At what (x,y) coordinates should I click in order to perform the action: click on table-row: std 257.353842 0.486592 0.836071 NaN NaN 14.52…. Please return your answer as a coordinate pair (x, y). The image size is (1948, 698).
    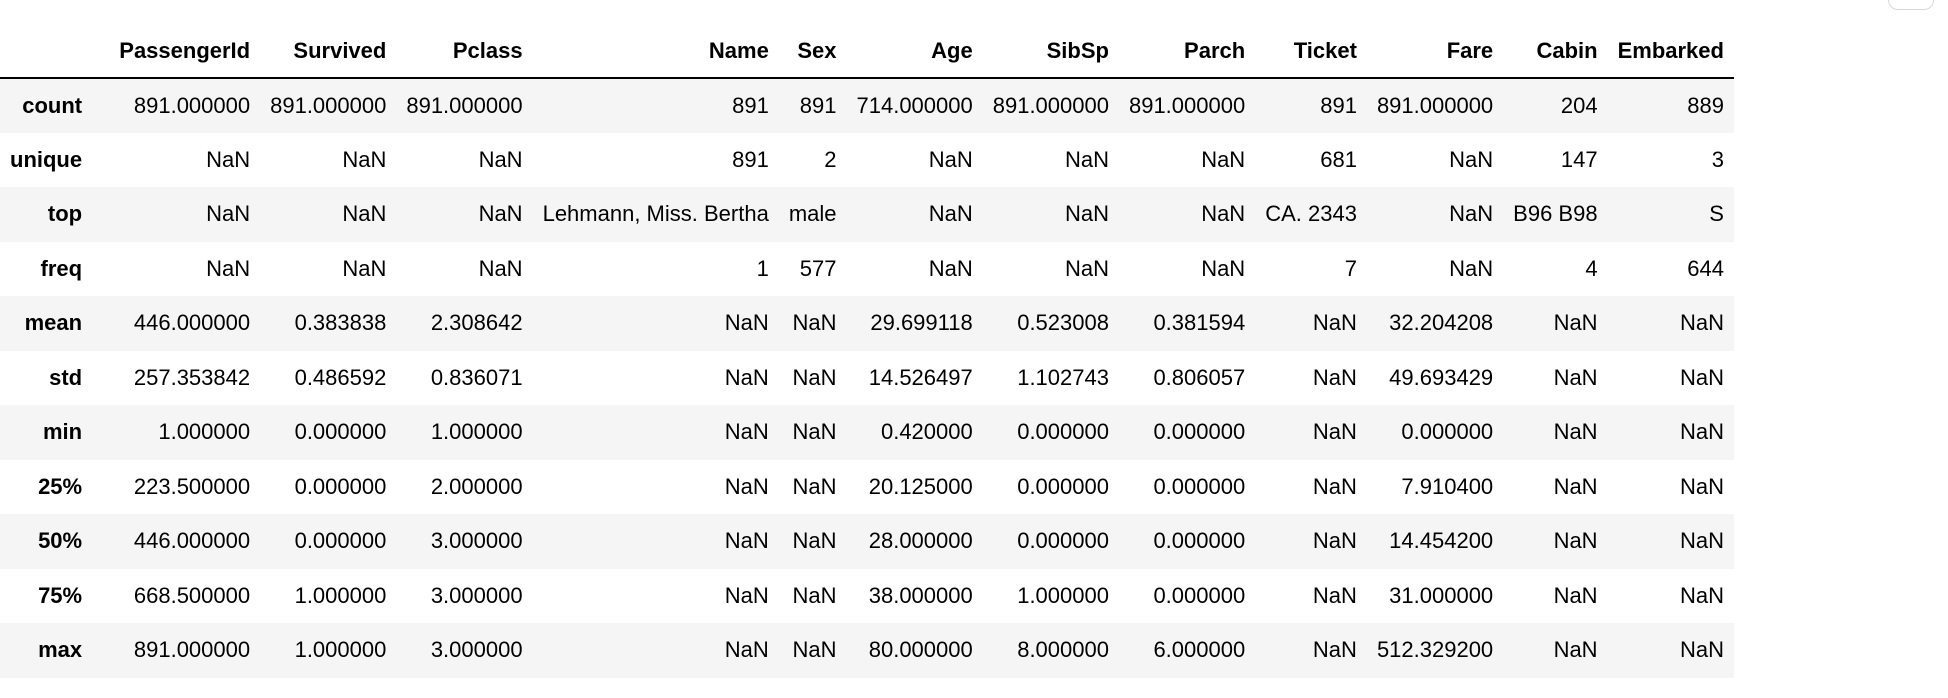
    Looking at the image, I should click on (867, 377).